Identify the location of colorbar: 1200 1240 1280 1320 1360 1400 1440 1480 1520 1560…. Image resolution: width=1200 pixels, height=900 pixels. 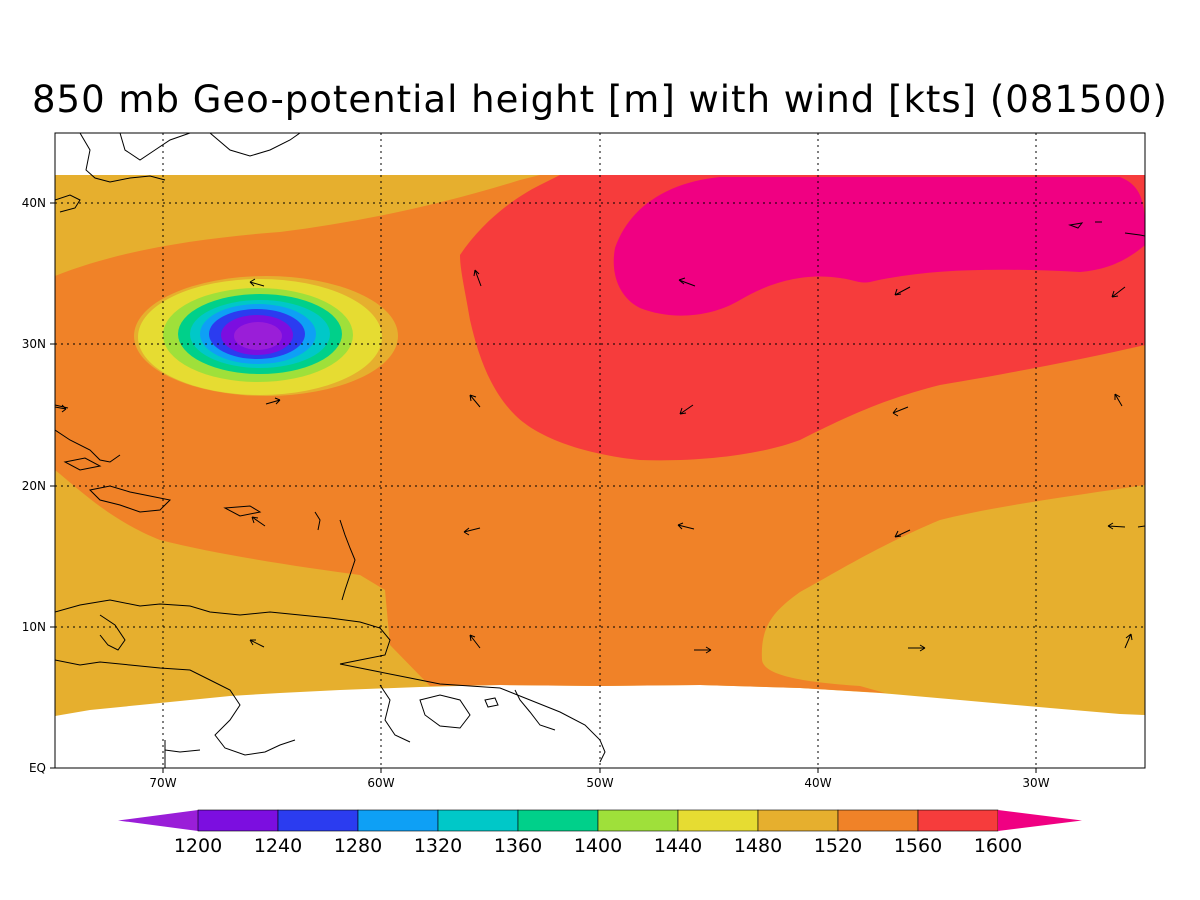
(600, 833).